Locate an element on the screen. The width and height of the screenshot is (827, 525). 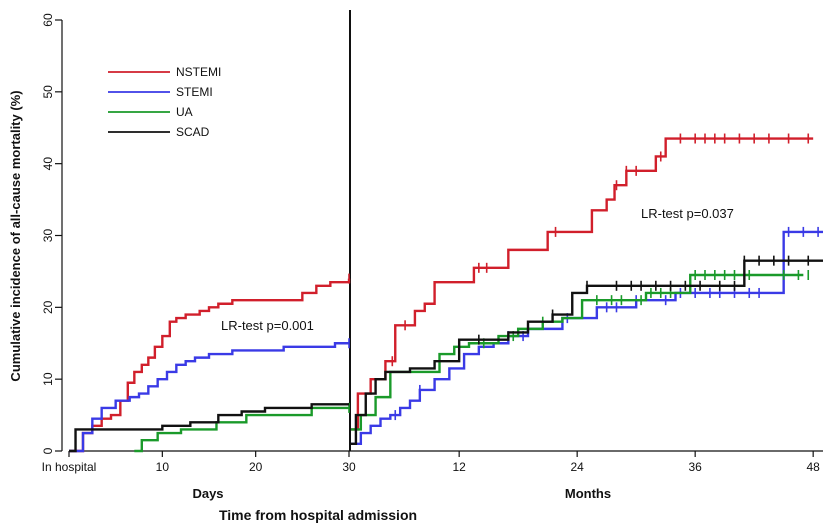
y-tick-label: 50 is located at coordinates (48, 92).